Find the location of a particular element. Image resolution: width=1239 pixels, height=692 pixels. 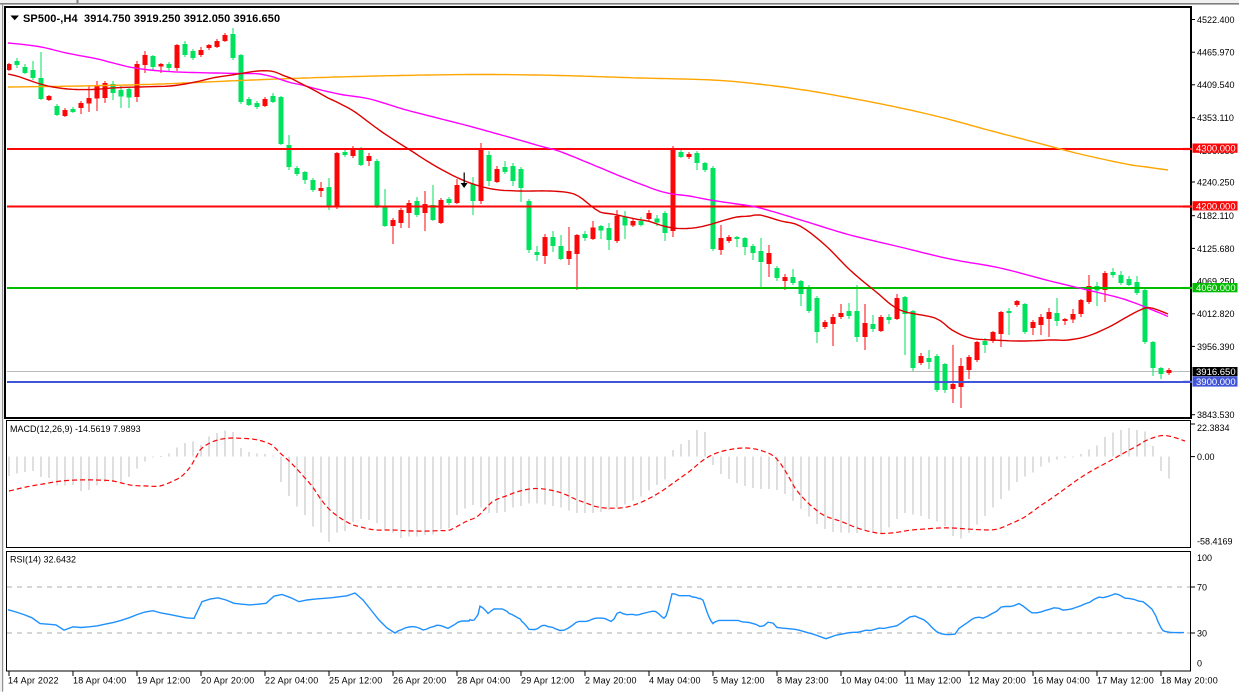

svg-text: 11 May 12:00 is located at coordinates (933, 681).